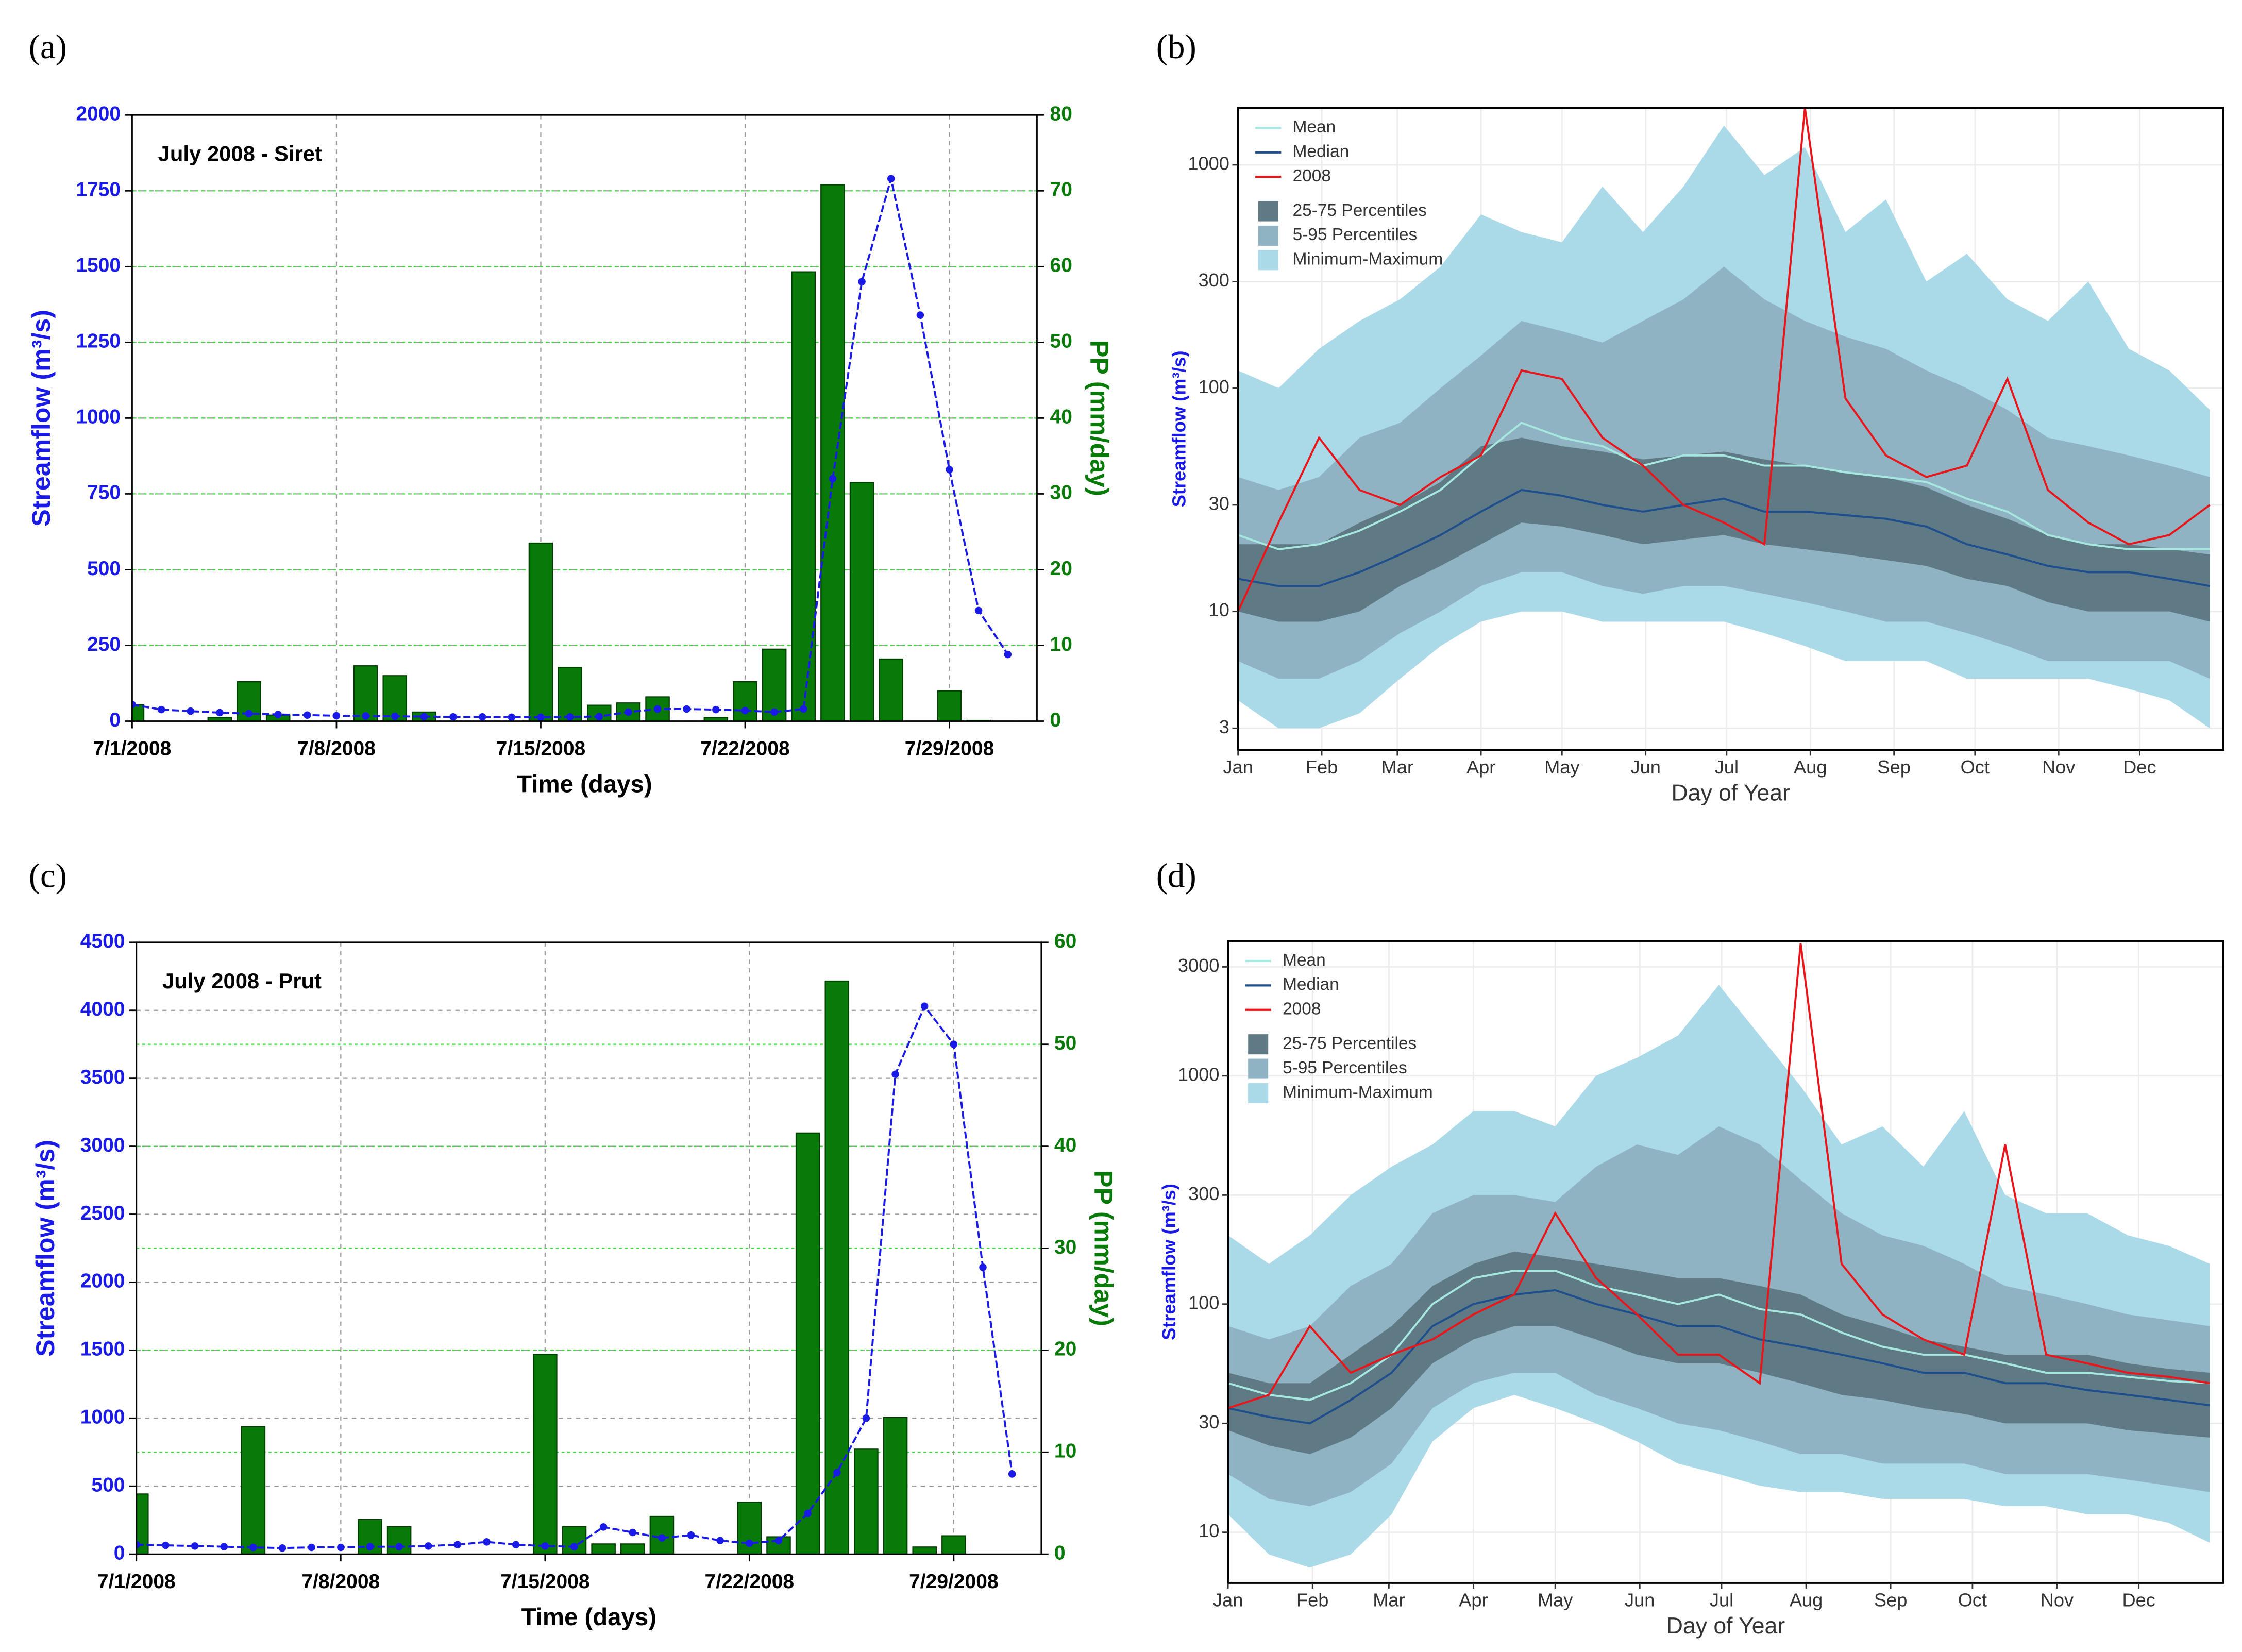  What do you see at coordinates (102, 1009) in the screenshot?
I see `y-tick-label: 4000` at bounding box center [102, 1009].